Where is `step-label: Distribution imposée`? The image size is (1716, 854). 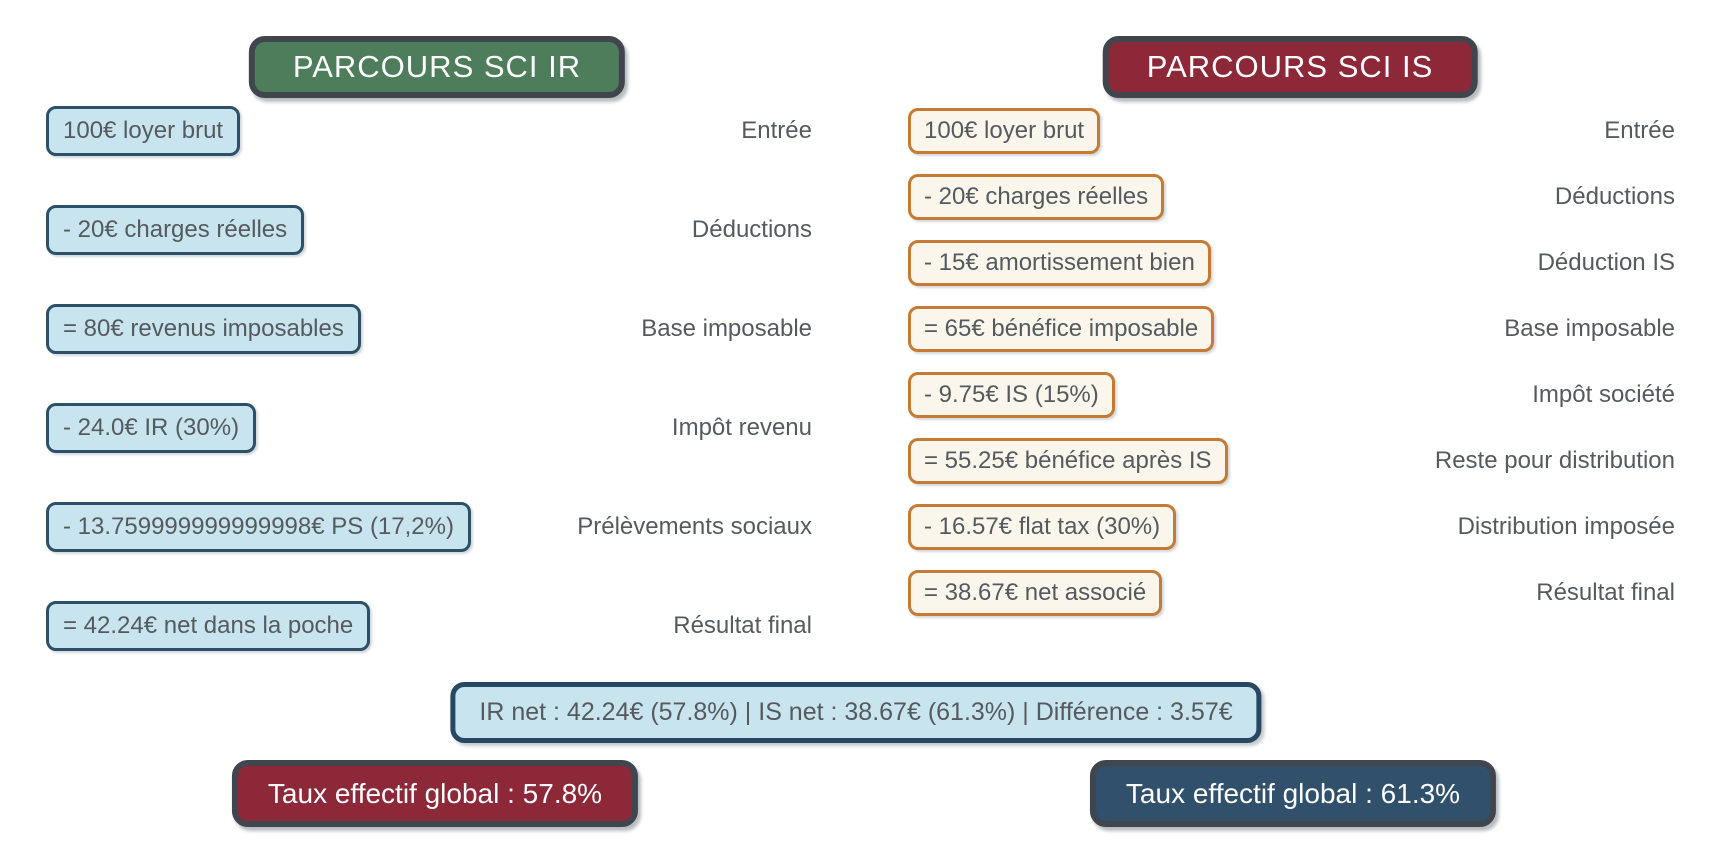
step-label: Distribution imposée is located at coordinates (1566, 526).